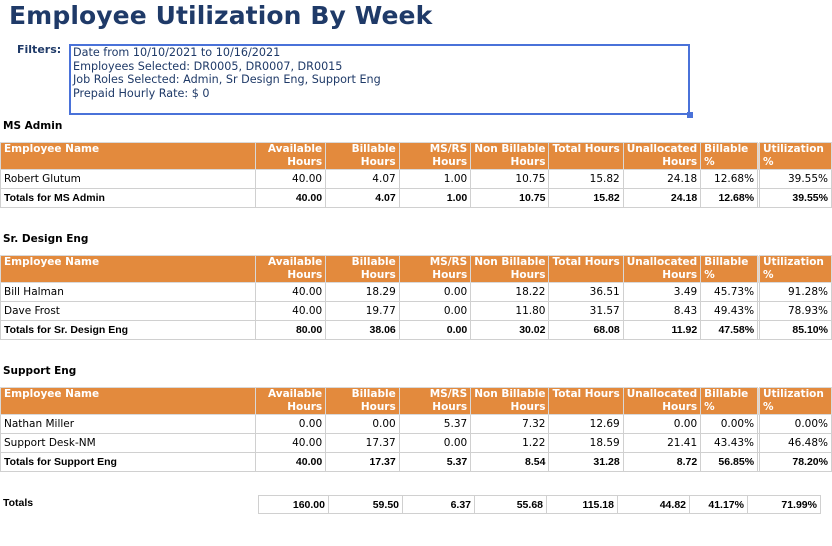  I want to click on cell-unallocated: 0.00, so click(662, 424).